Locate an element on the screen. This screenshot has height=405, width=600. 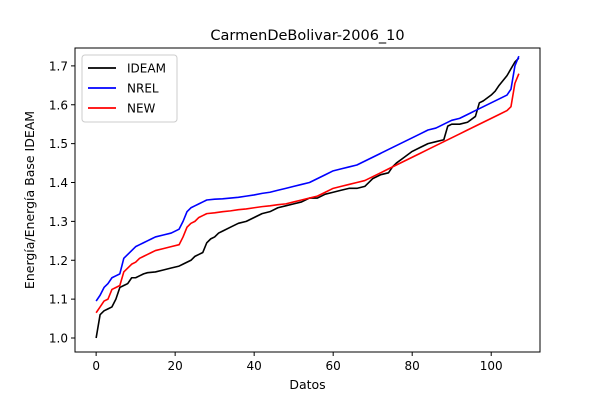
y-axis-title: Energía/Energía Base IDEAM is located at coordinates (29, 200).